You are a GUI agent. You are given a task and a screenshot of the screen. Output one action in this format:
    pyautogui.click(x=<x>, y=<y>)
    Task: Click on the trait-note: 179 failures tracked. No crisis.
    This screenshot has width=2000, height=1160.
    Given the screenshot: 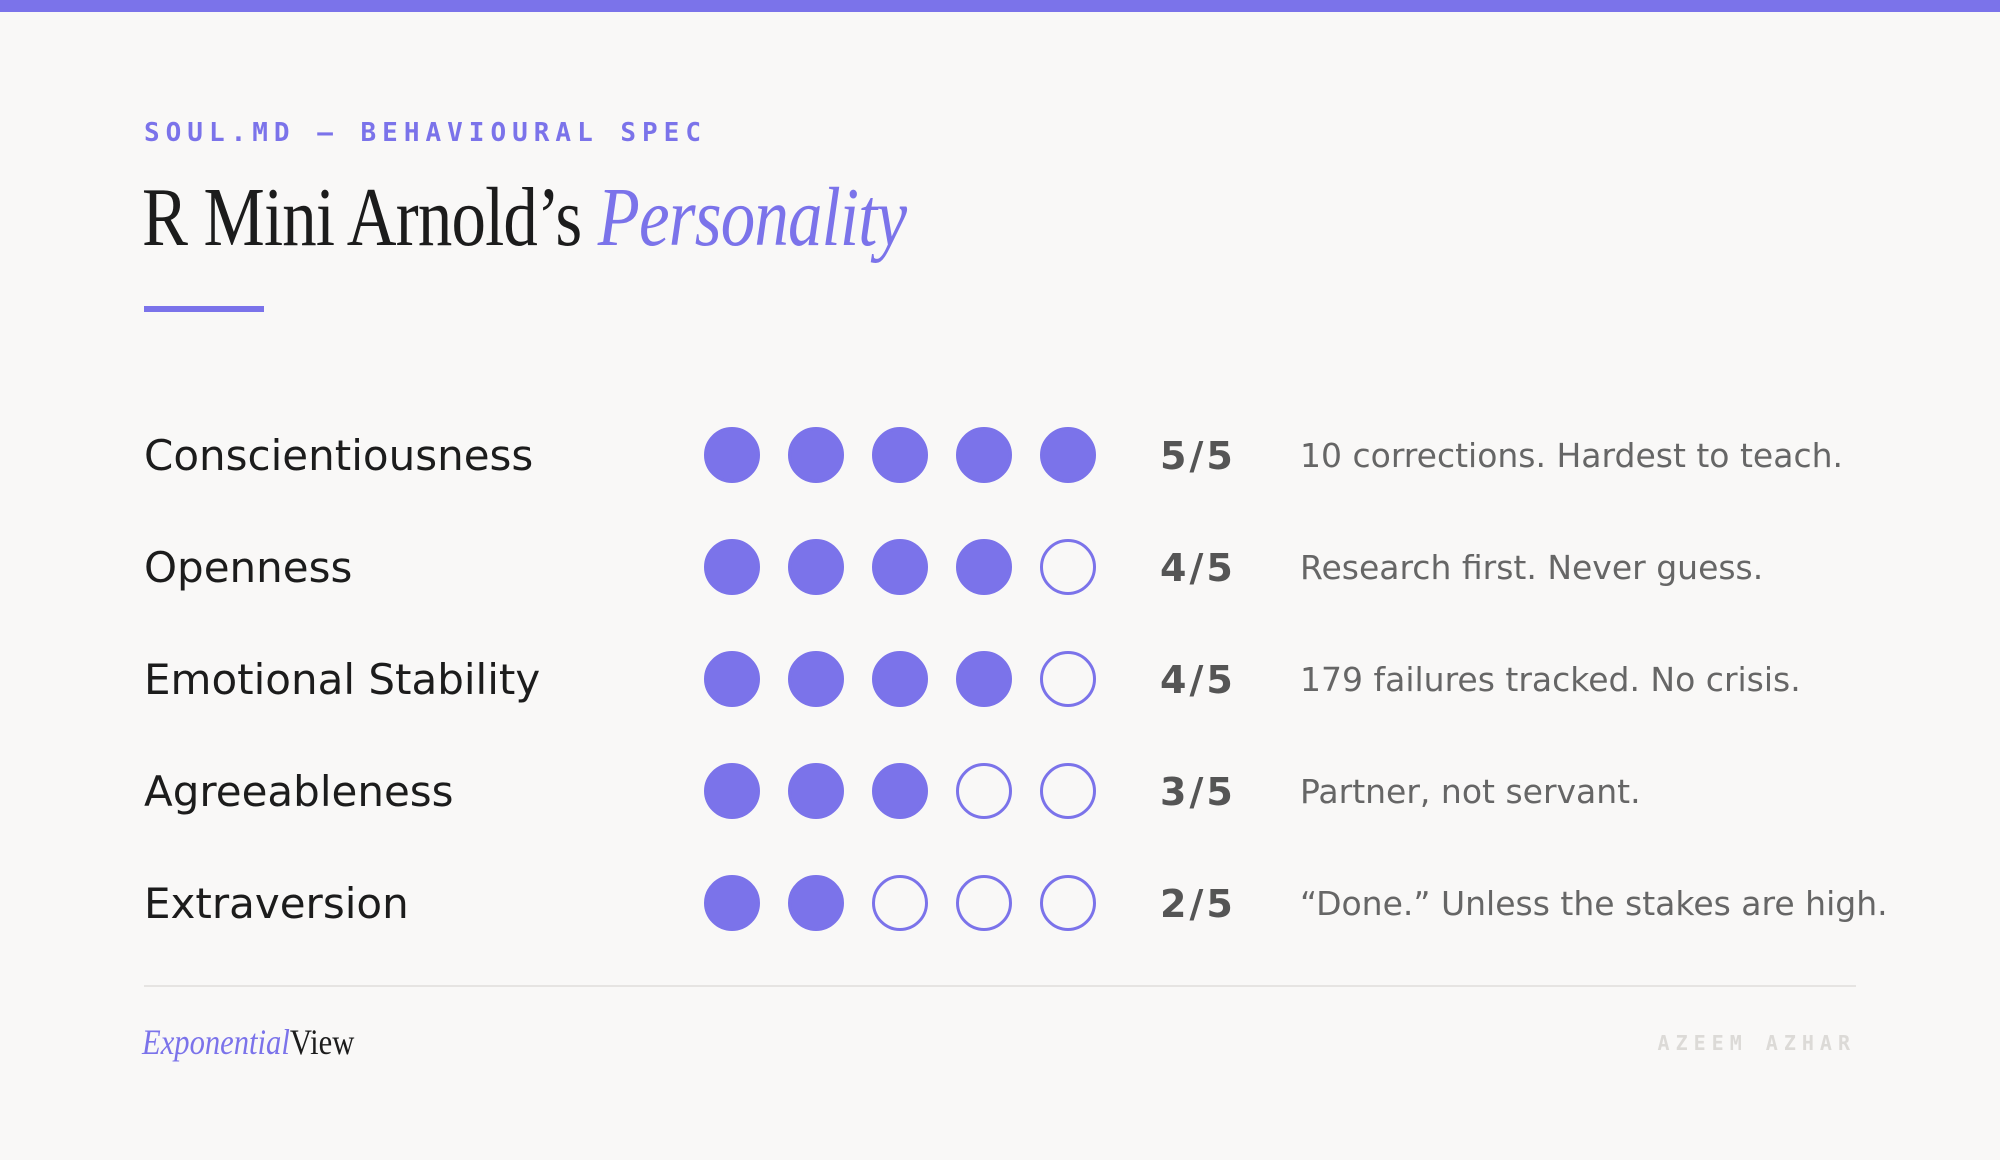 What is the action you would take?
    pyautogui.click(x=1550, y=679)
    